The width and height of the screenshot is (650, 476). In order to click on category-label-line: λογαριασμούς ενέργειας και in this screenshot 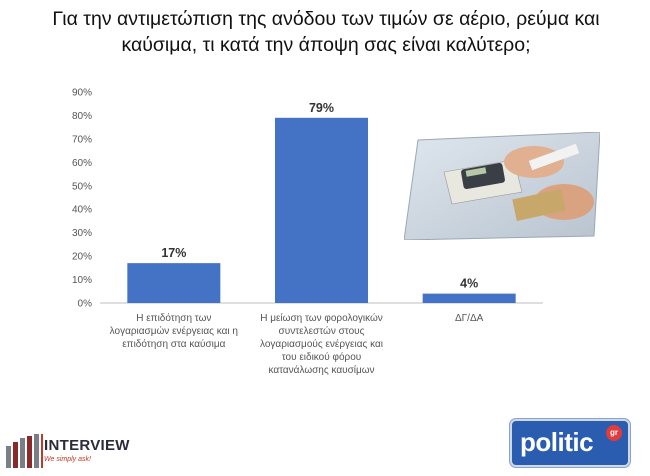, I will do `click(321, 344)`.